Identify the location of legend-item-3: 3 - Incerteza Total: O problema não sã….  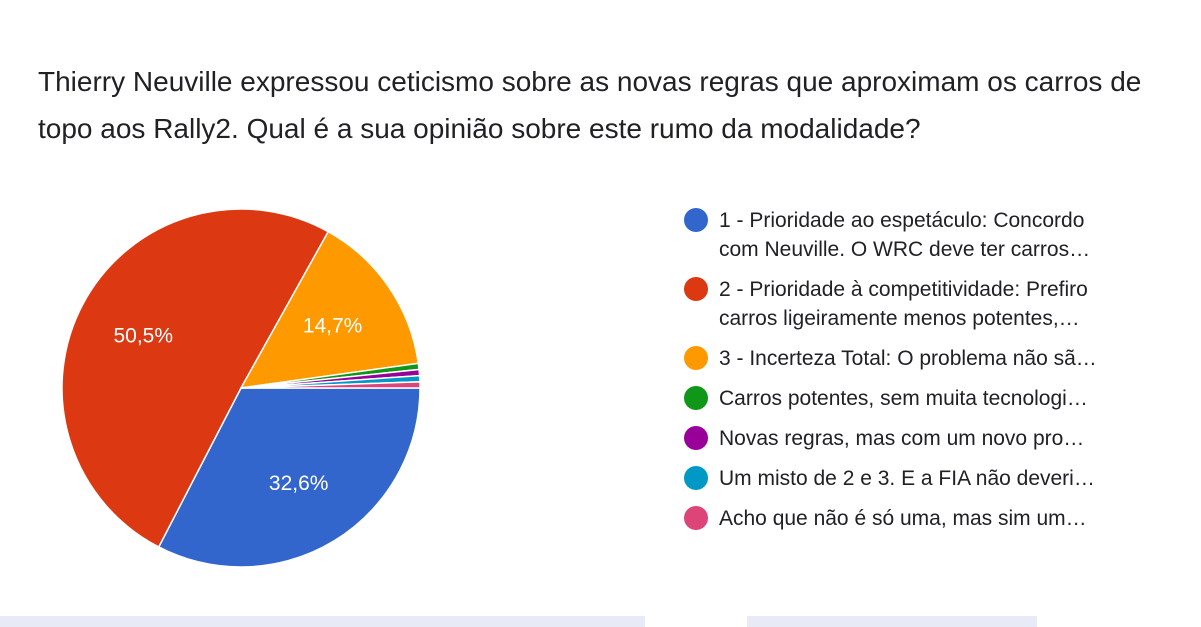
(924, 358).